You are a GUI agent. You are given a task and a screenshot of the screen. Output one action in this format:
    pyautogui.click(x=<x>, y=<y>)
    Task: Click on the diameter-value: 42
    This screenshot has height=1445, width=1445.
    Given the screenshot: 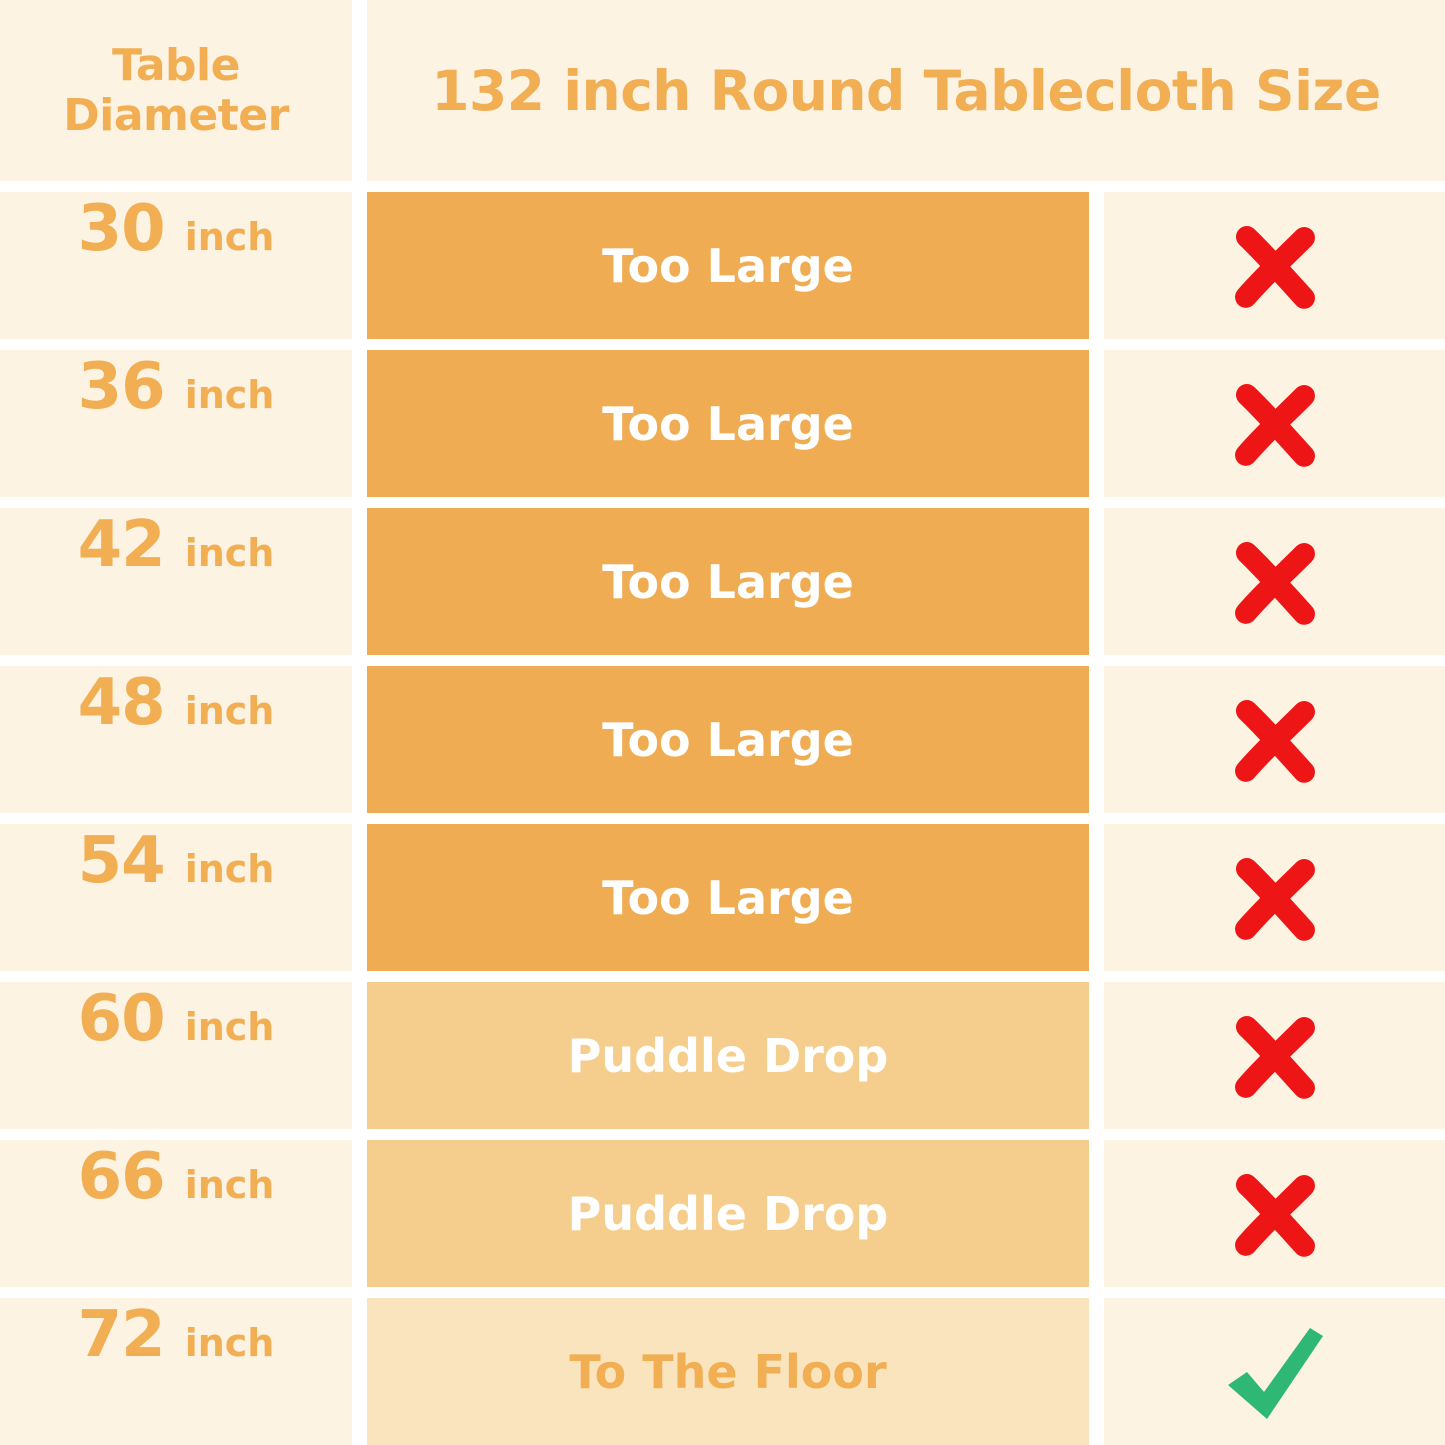 What is the action you would take?
    pyautogui.click(x=121, y=545)
    